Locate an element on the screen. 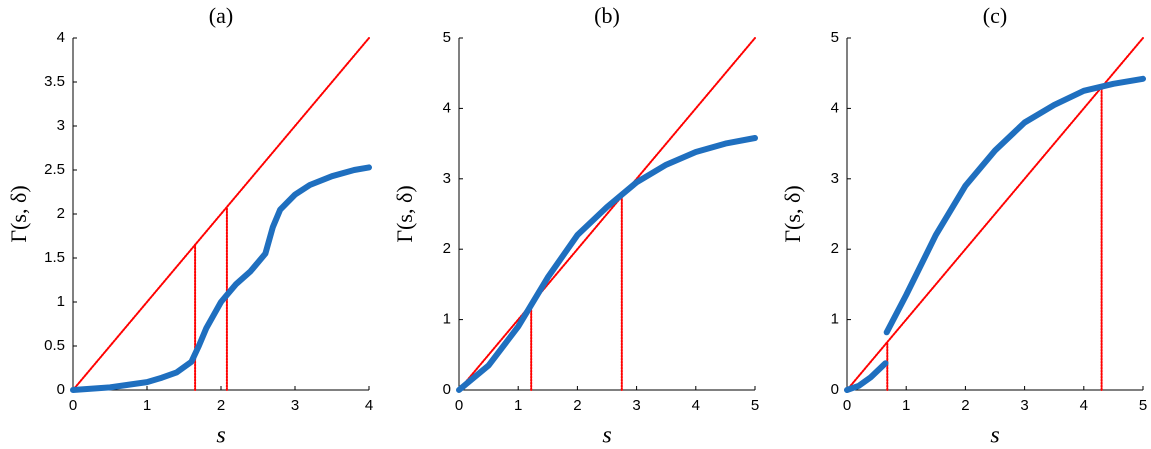 This screenshot has height=449, width=1151. y-tick-label: 0.5 is located at coordinates (54, 345).